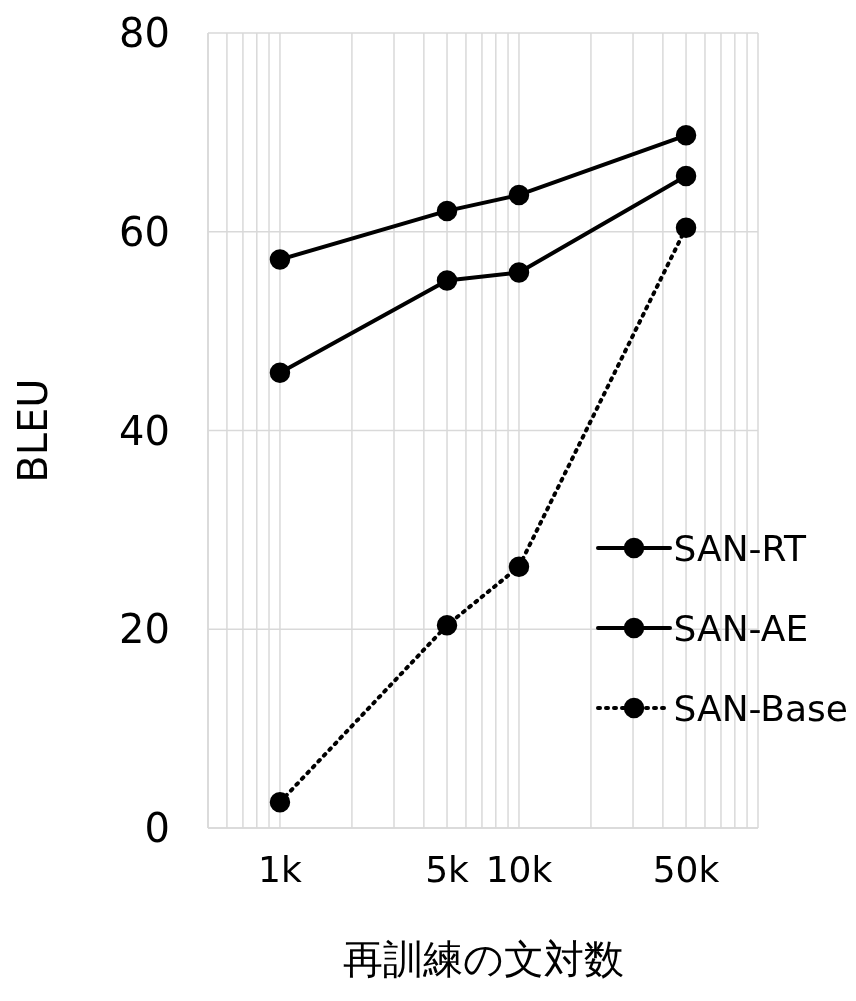  Describe the element at coordinates (519, 869) in the screenshot. I see `x-tick-label: 10k` at that location.